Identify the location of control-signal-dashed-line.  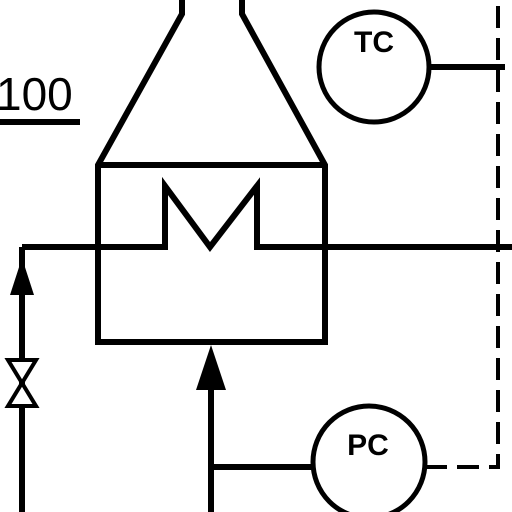
(462, 234).